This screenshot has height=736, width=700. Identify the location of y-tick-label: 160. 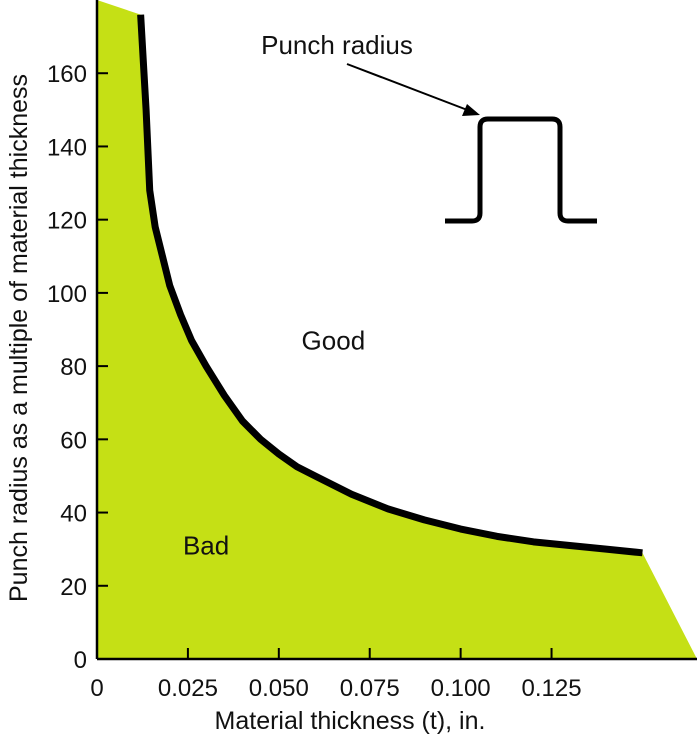
(67, 74).